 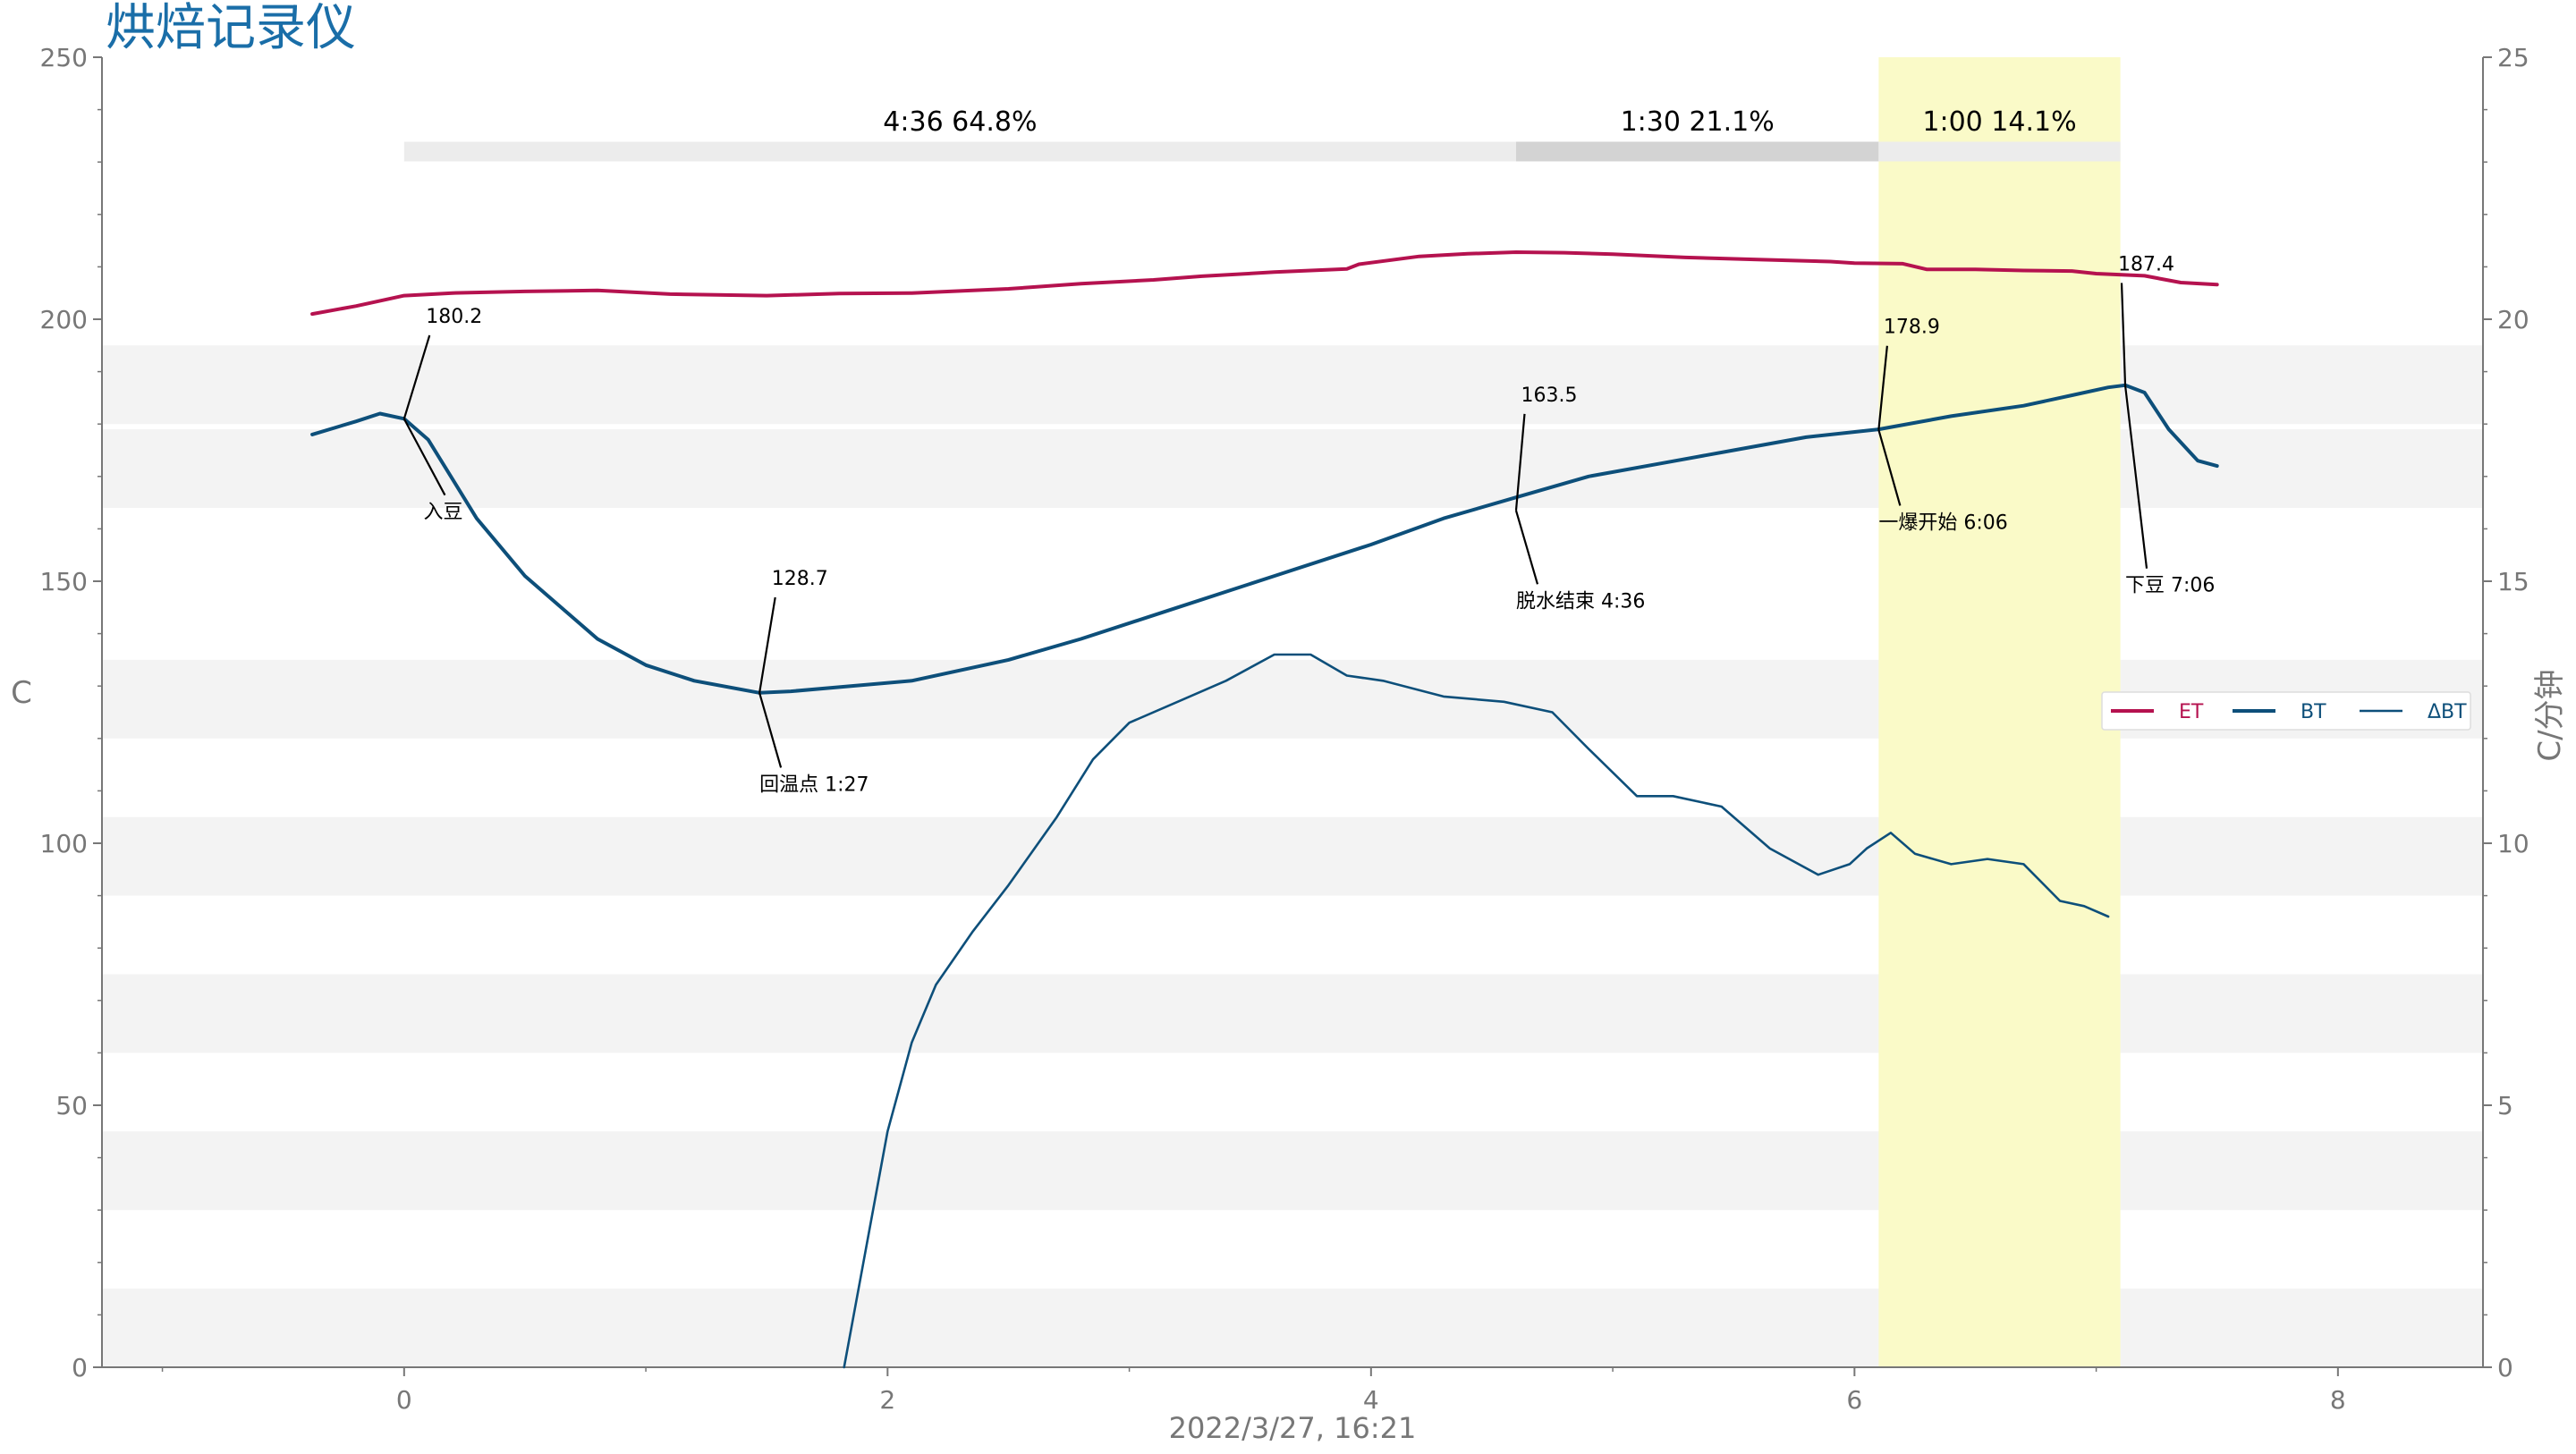 I want to click on x-tick-label-6: 6, so click(x=1854, y=1400).